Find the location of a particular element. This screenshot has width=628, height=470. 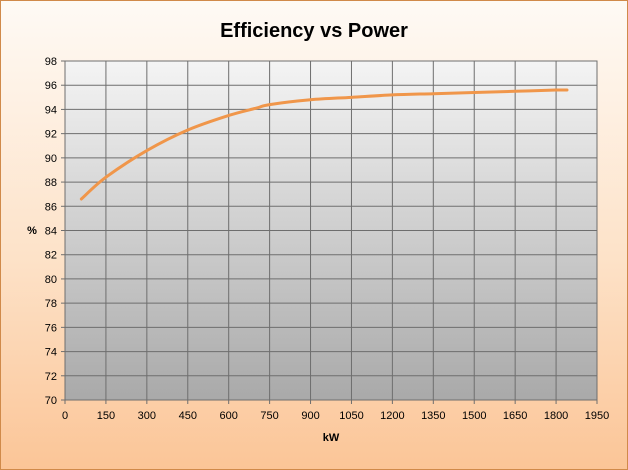

y-tick-label: 78 is located at coordinates (51, 304).